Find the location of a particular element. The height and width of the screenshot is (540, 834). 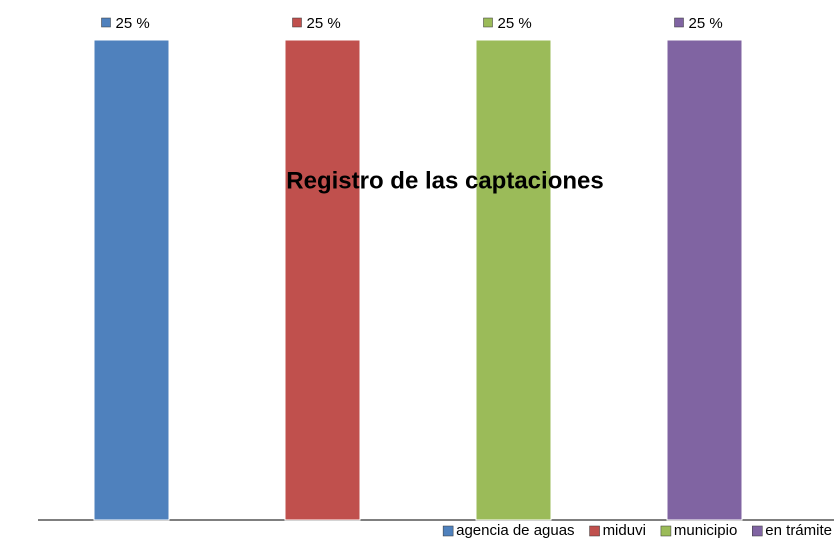

legend-label: en trámite is located at coordinates (798, 530).